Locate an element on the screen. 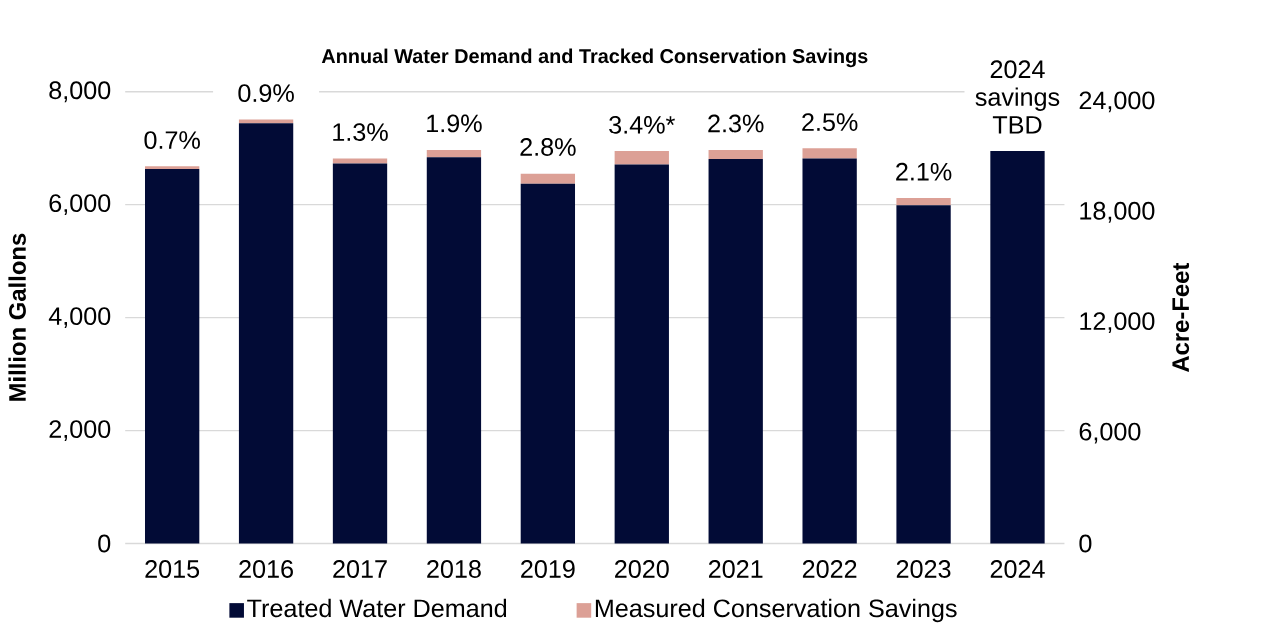 The width and height of the screenshot is (1279, 640). x-tick-label: 2021 is located at coordinates (735, 569).